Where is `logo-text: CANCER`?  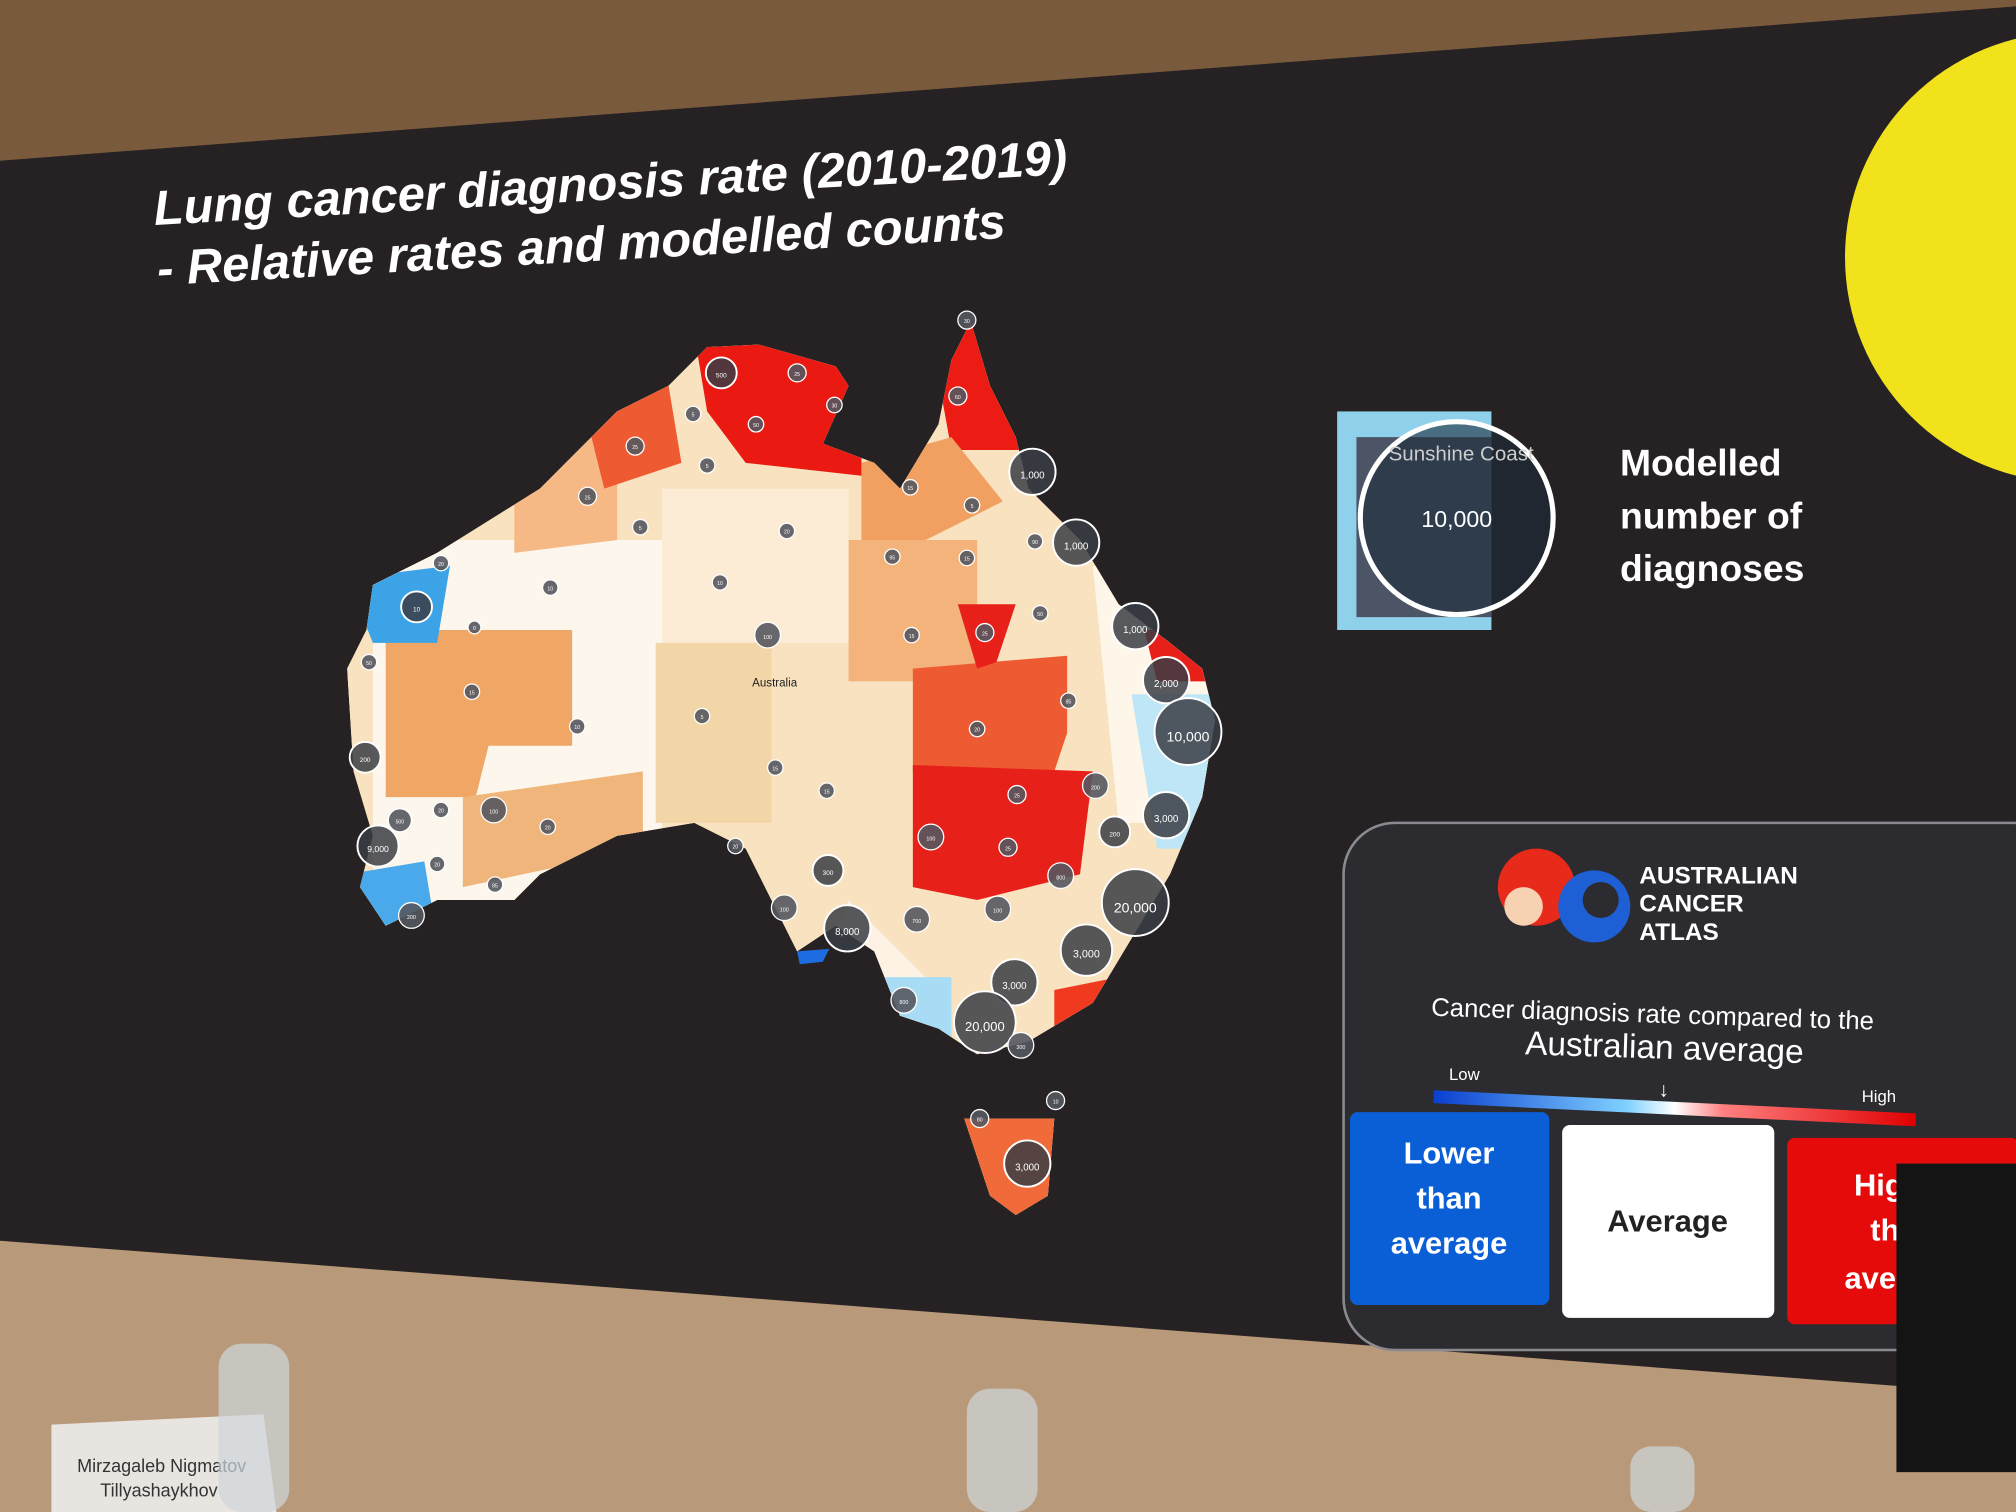
logo-text: CANCER is located at coordinates (1691, 904).